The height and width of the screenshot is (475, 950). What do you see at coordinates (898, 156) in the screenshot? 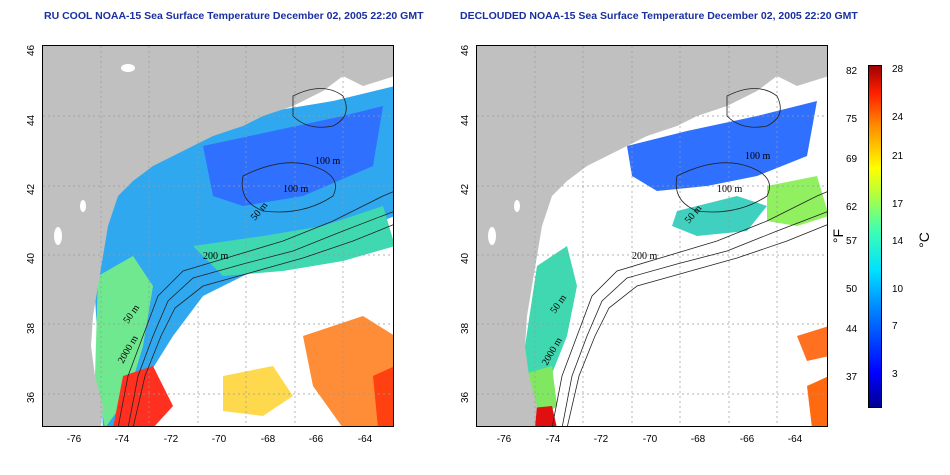
I see `colorbar-tick-c: 21` at bounding box center [898, 156].